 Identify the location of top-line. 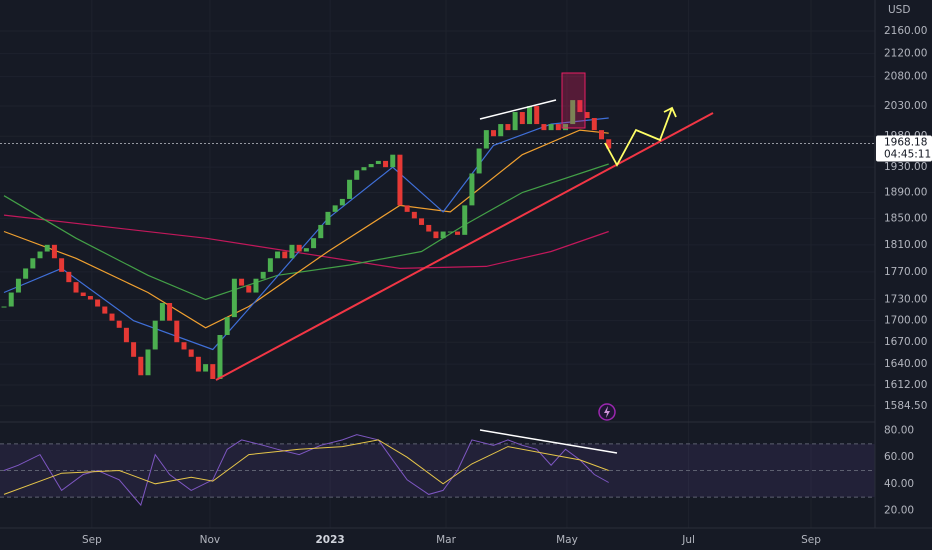
(518, 109).